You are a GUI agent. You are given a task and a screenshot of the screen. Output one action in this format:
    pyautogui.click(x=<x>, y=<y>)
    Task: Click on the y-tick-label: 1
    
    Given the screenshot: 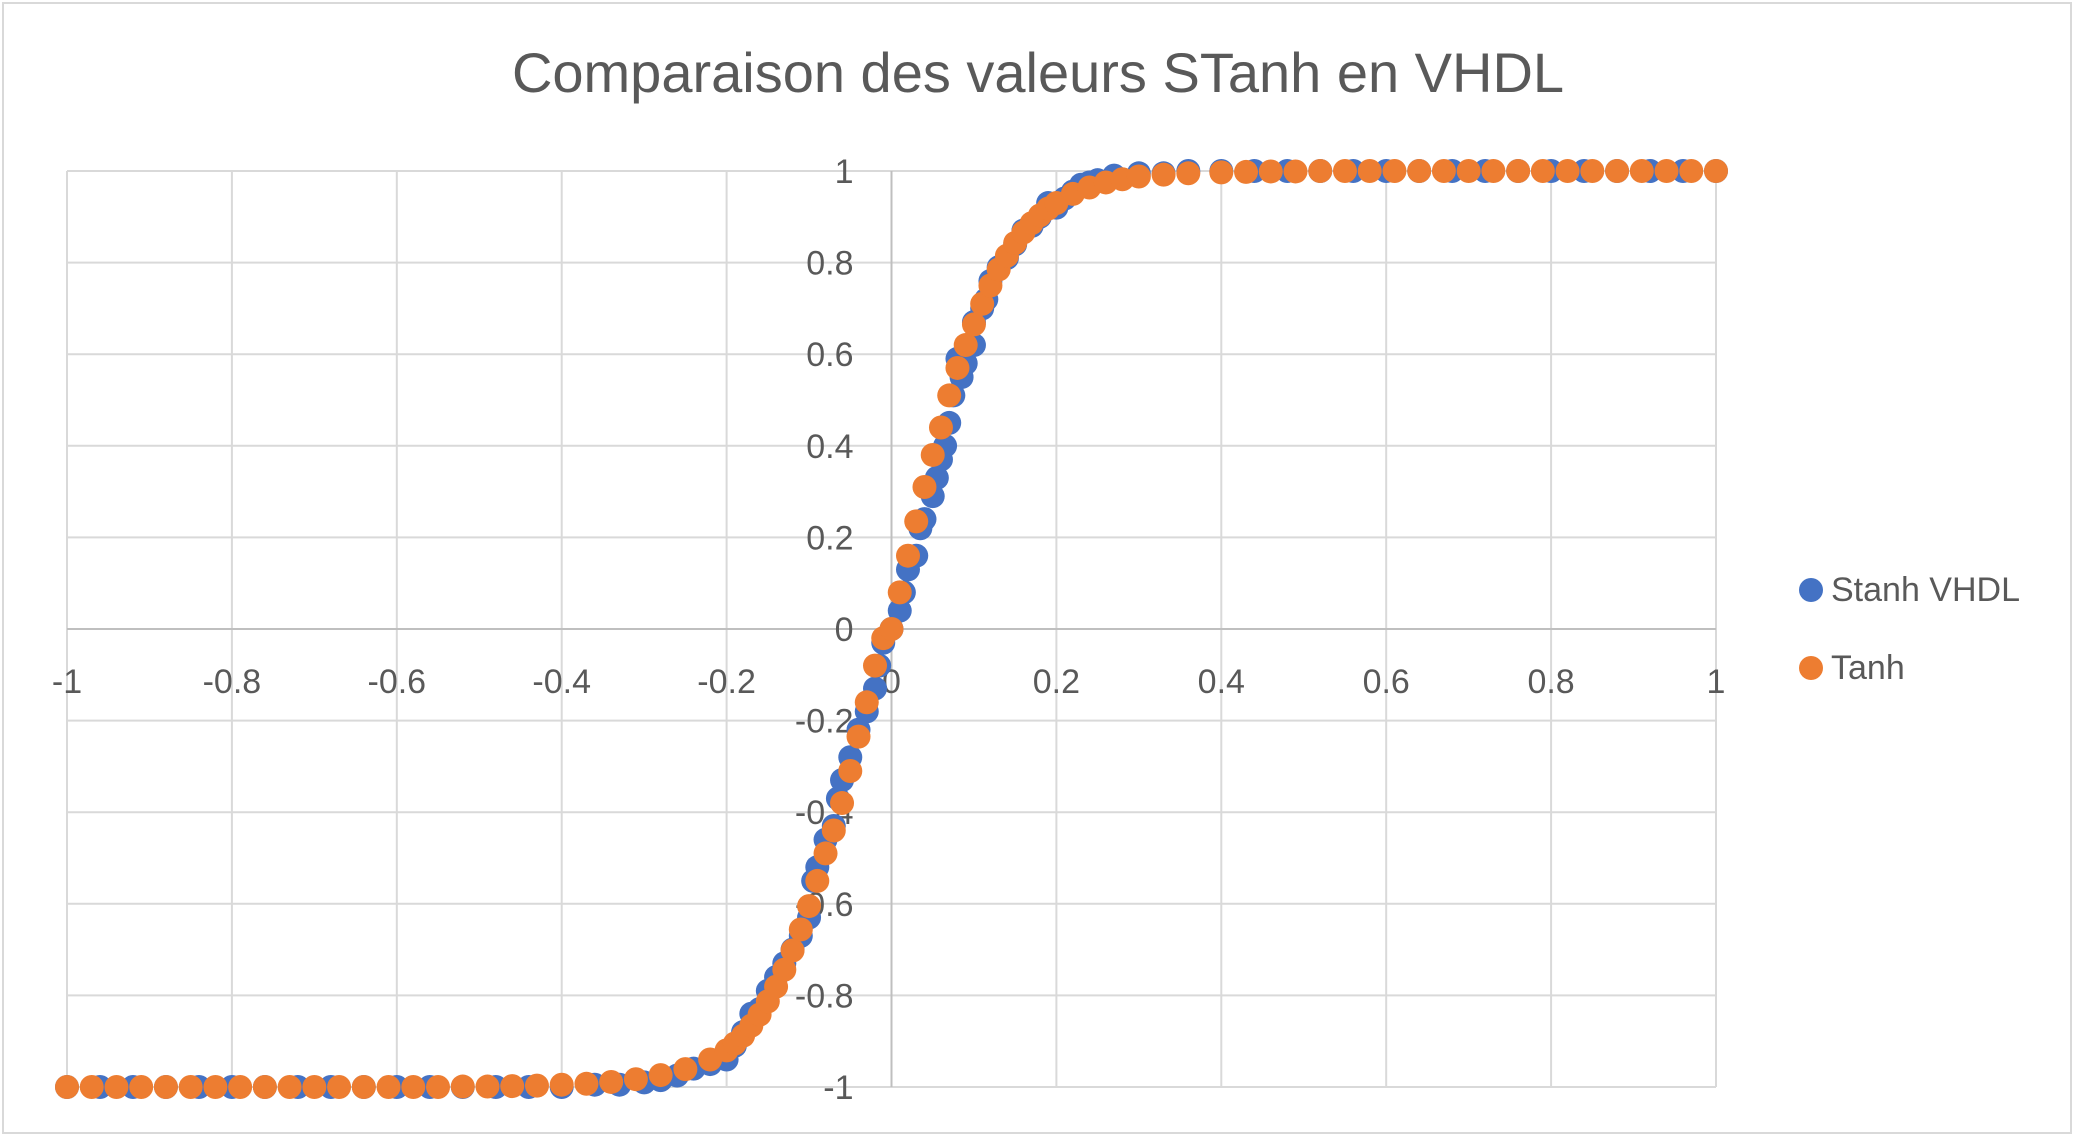 What is the action you would take?
    pyautogui.click(x=844, y=172)
    